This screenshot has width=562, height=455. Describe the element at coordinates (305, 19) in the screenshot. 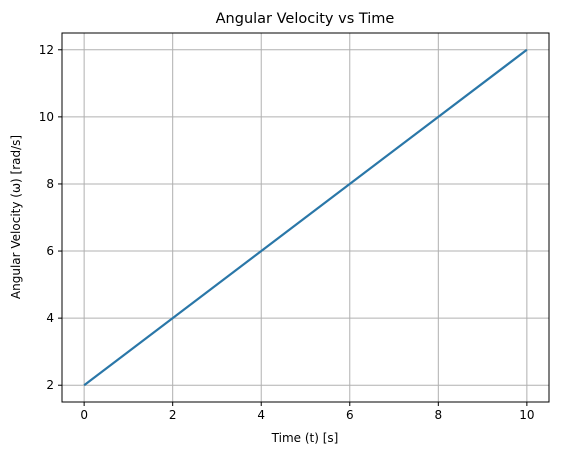

I see `chart-title: Angular Velocity vs Time` at that location.